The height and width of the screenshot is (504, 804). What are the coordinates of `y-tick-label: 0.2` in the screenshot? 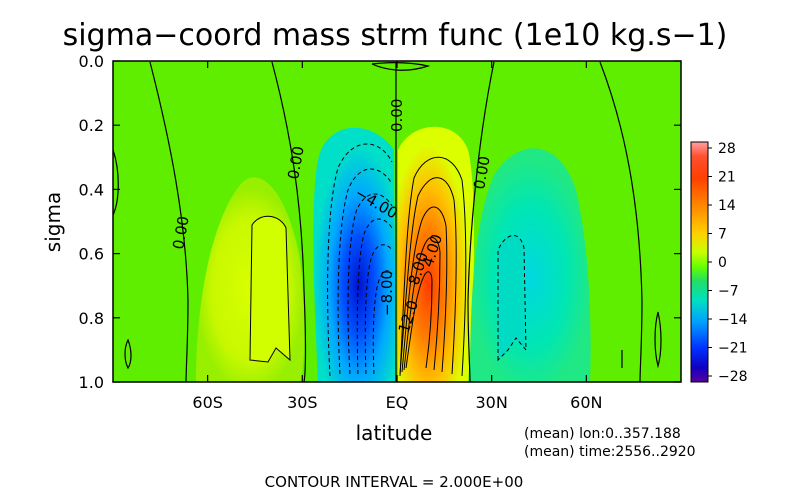 It's located at (91, 125).